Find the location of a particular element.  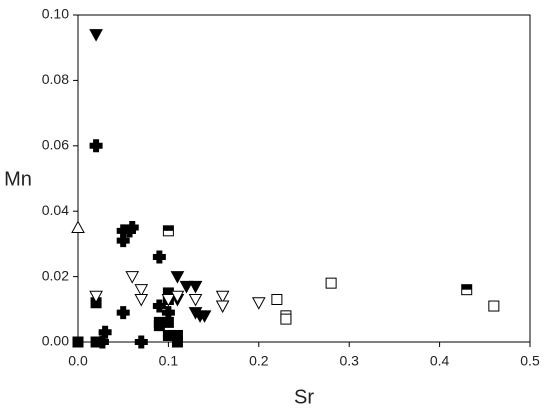

y-tick-label: 0.00 is located at coordinates (55, 341).